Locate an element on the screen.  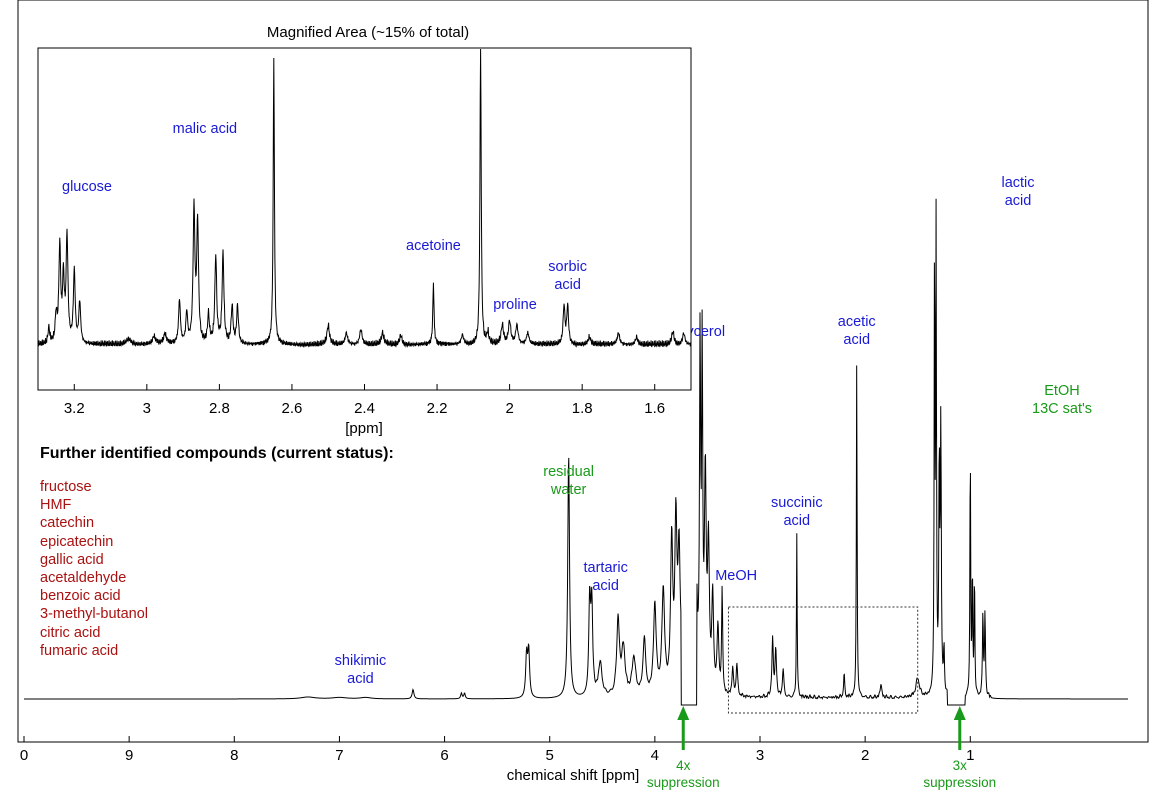
compound-item: gallic acid is located at coordinates (72, 559).